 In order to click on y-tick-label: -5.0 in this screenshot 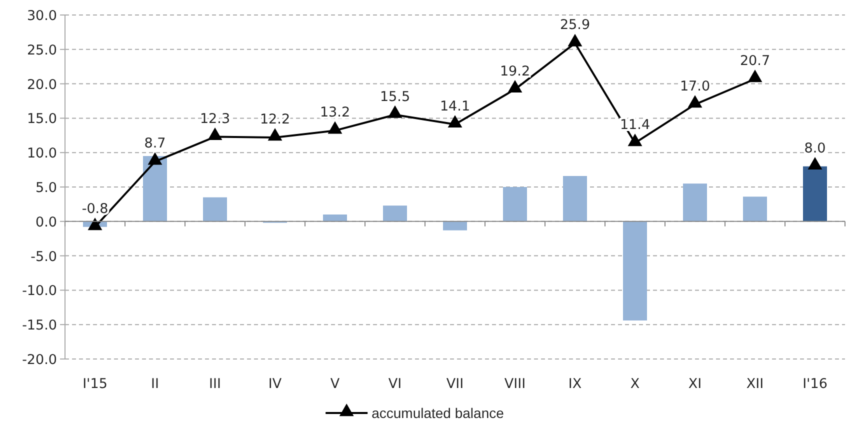, I will do `click(43, 256)`.